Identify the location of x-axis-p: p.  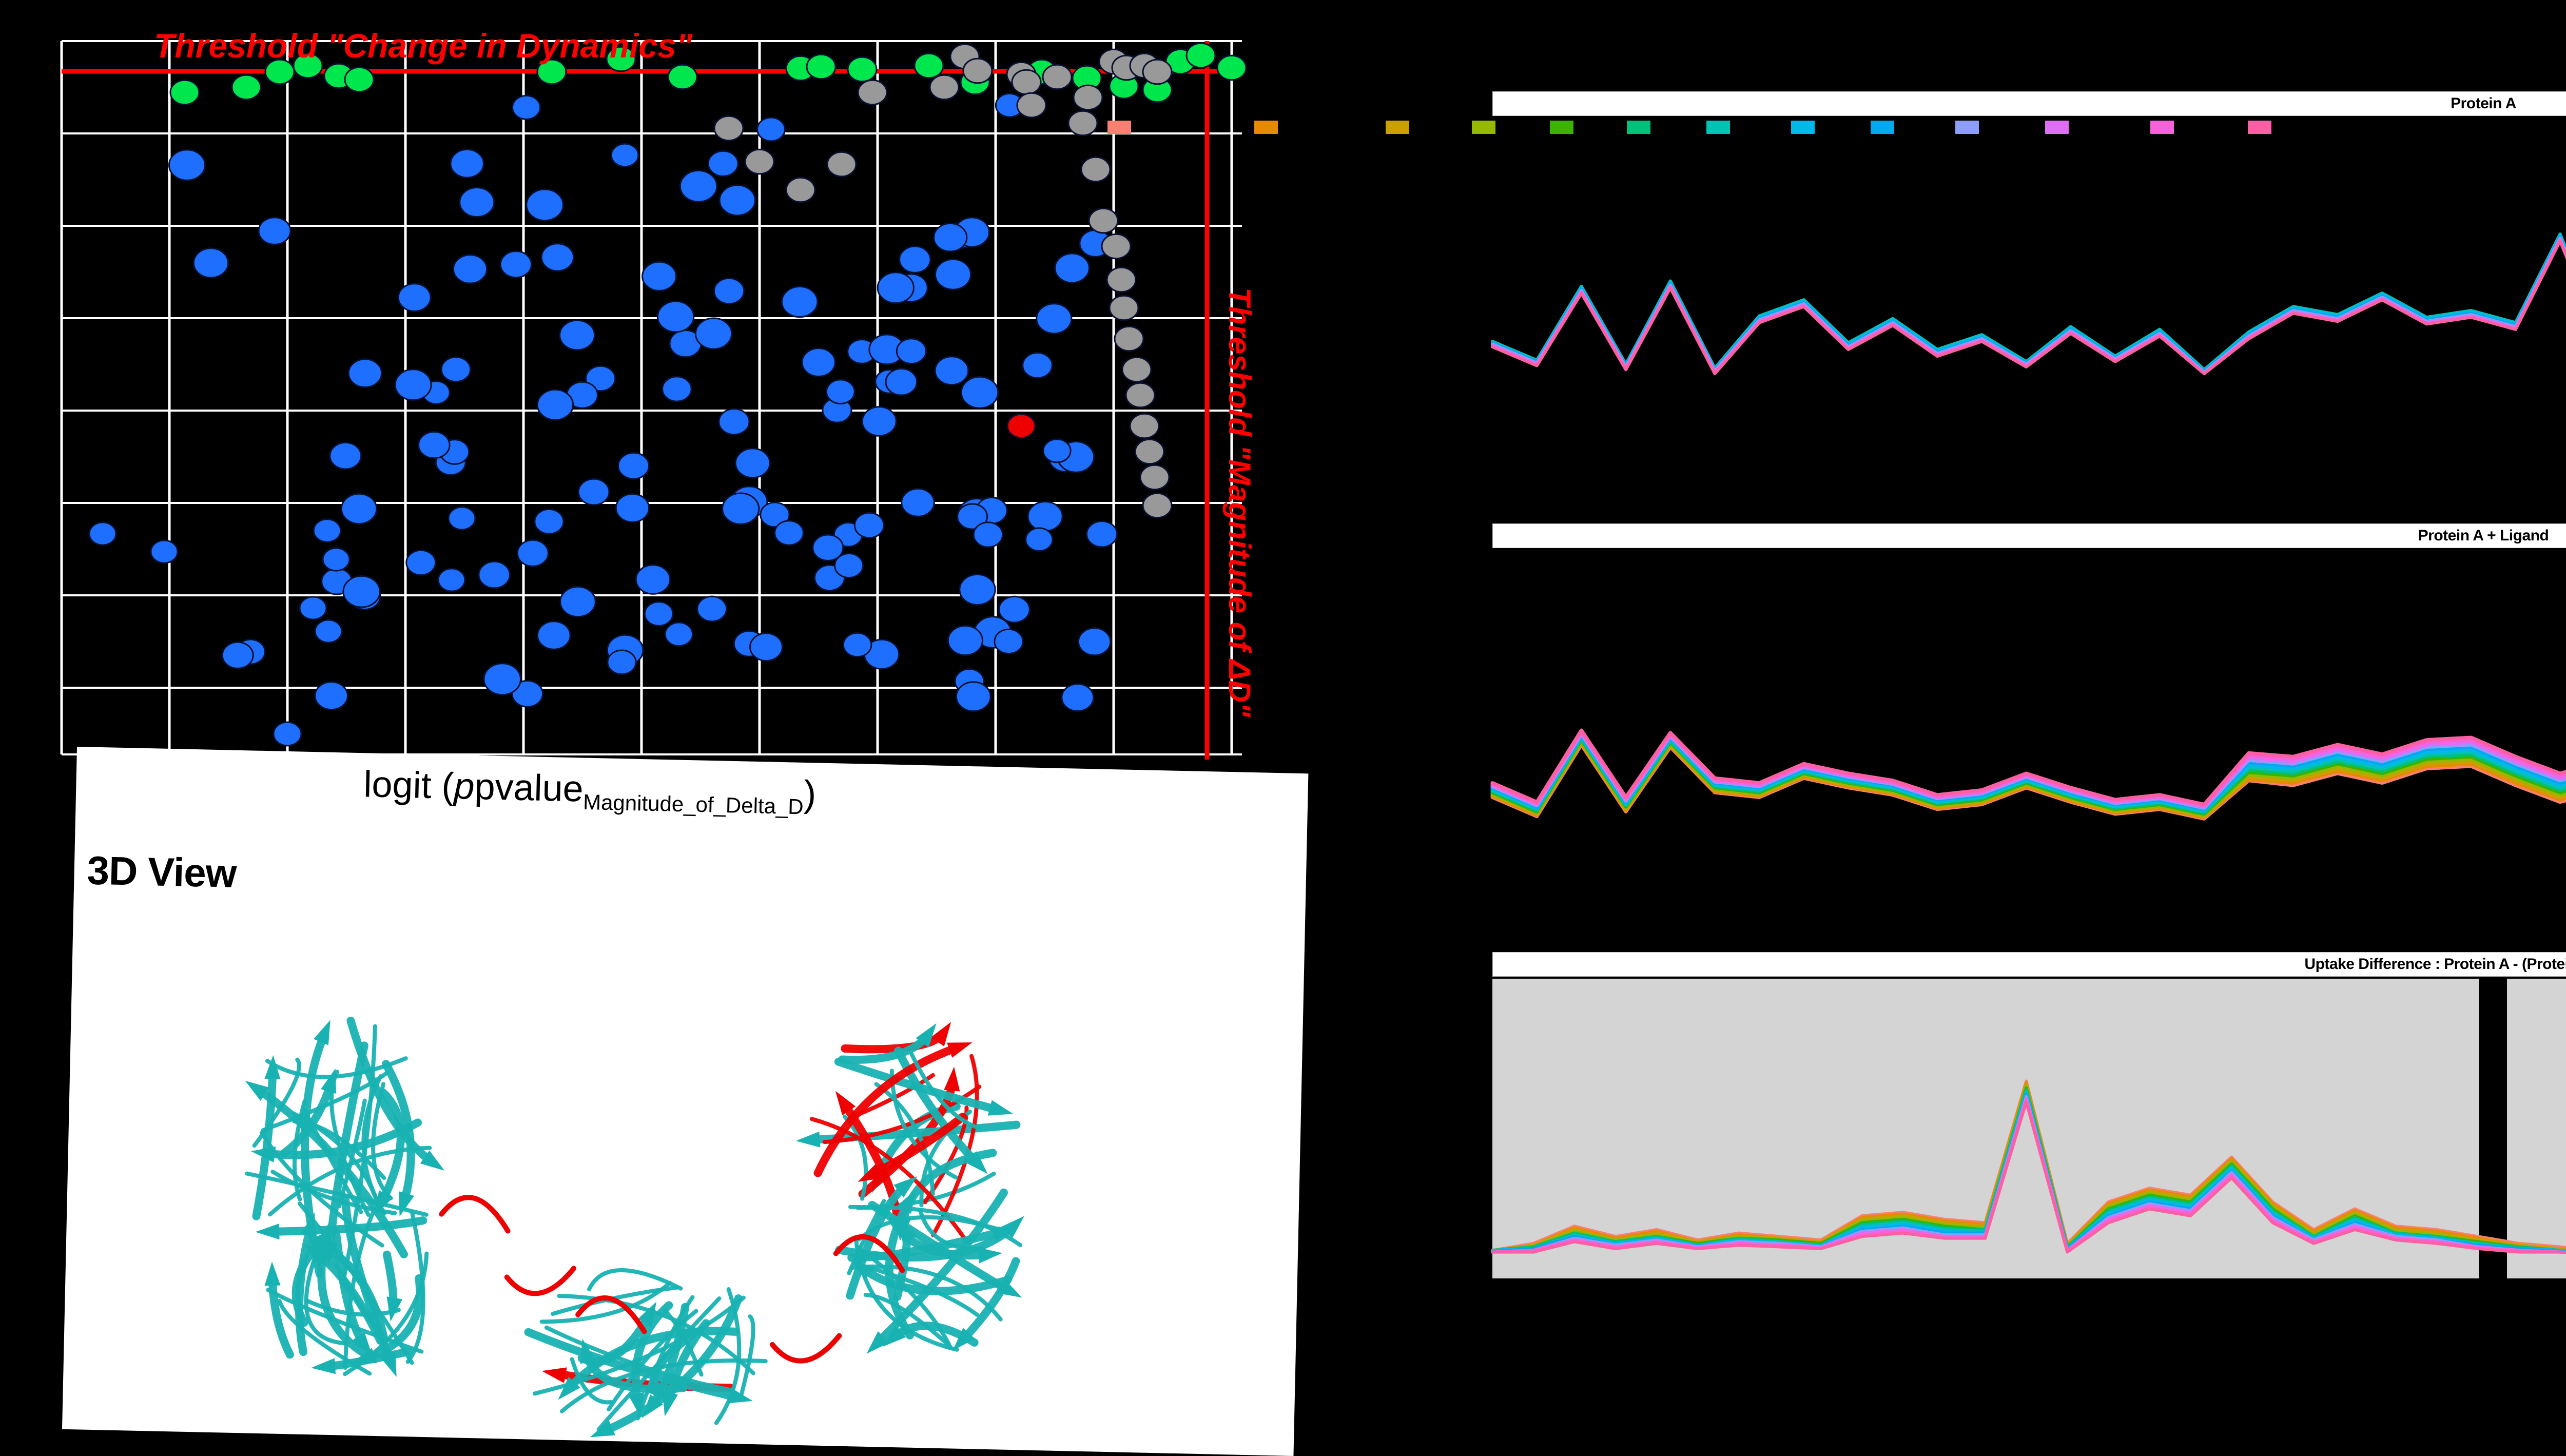
(464, 786).